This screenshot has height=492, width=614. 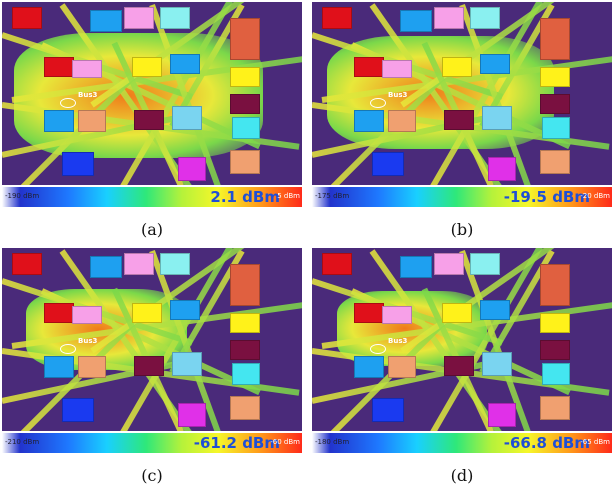 I want to click on scale-min-label: -210 dBm, so click(x=22, y=442).